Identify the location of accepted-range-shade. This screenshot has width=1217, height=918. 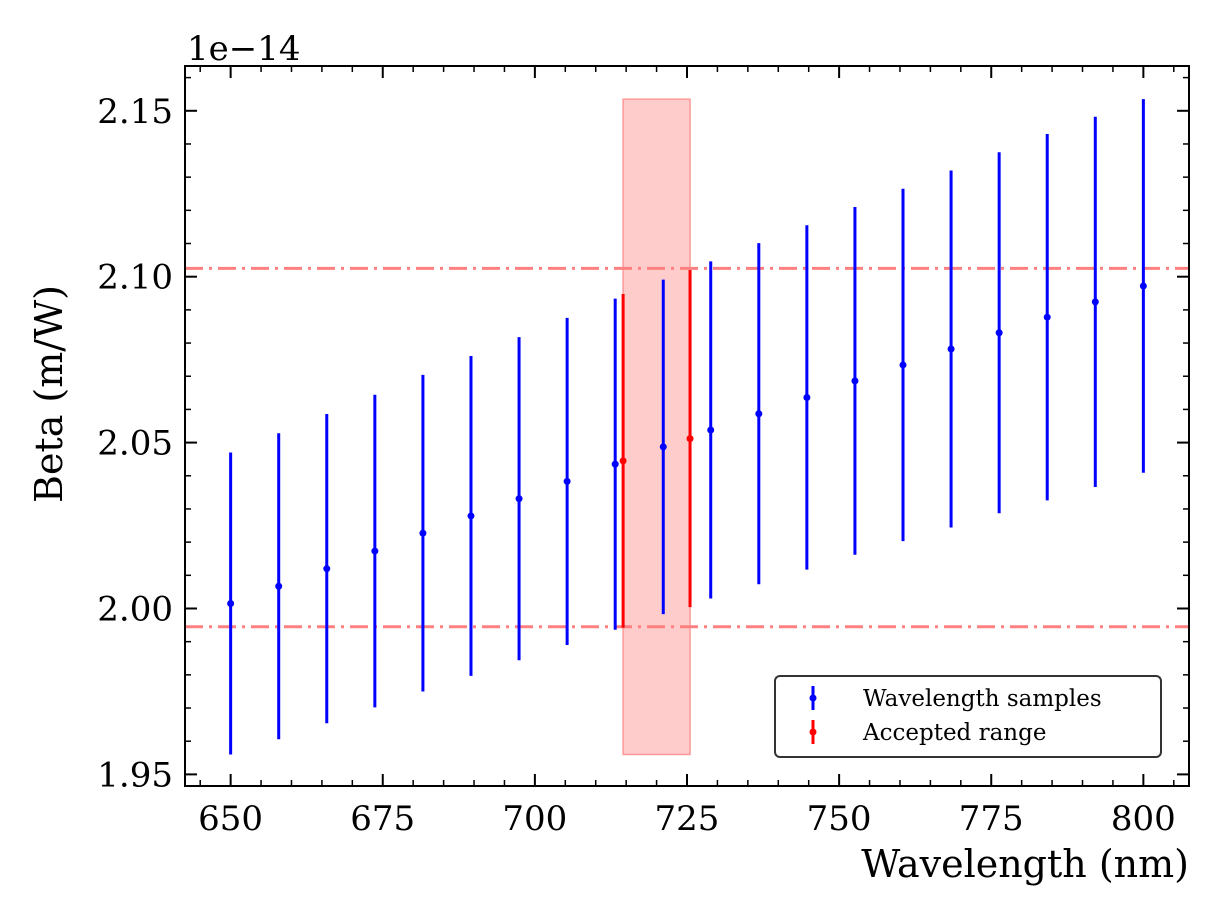
(656, 427).